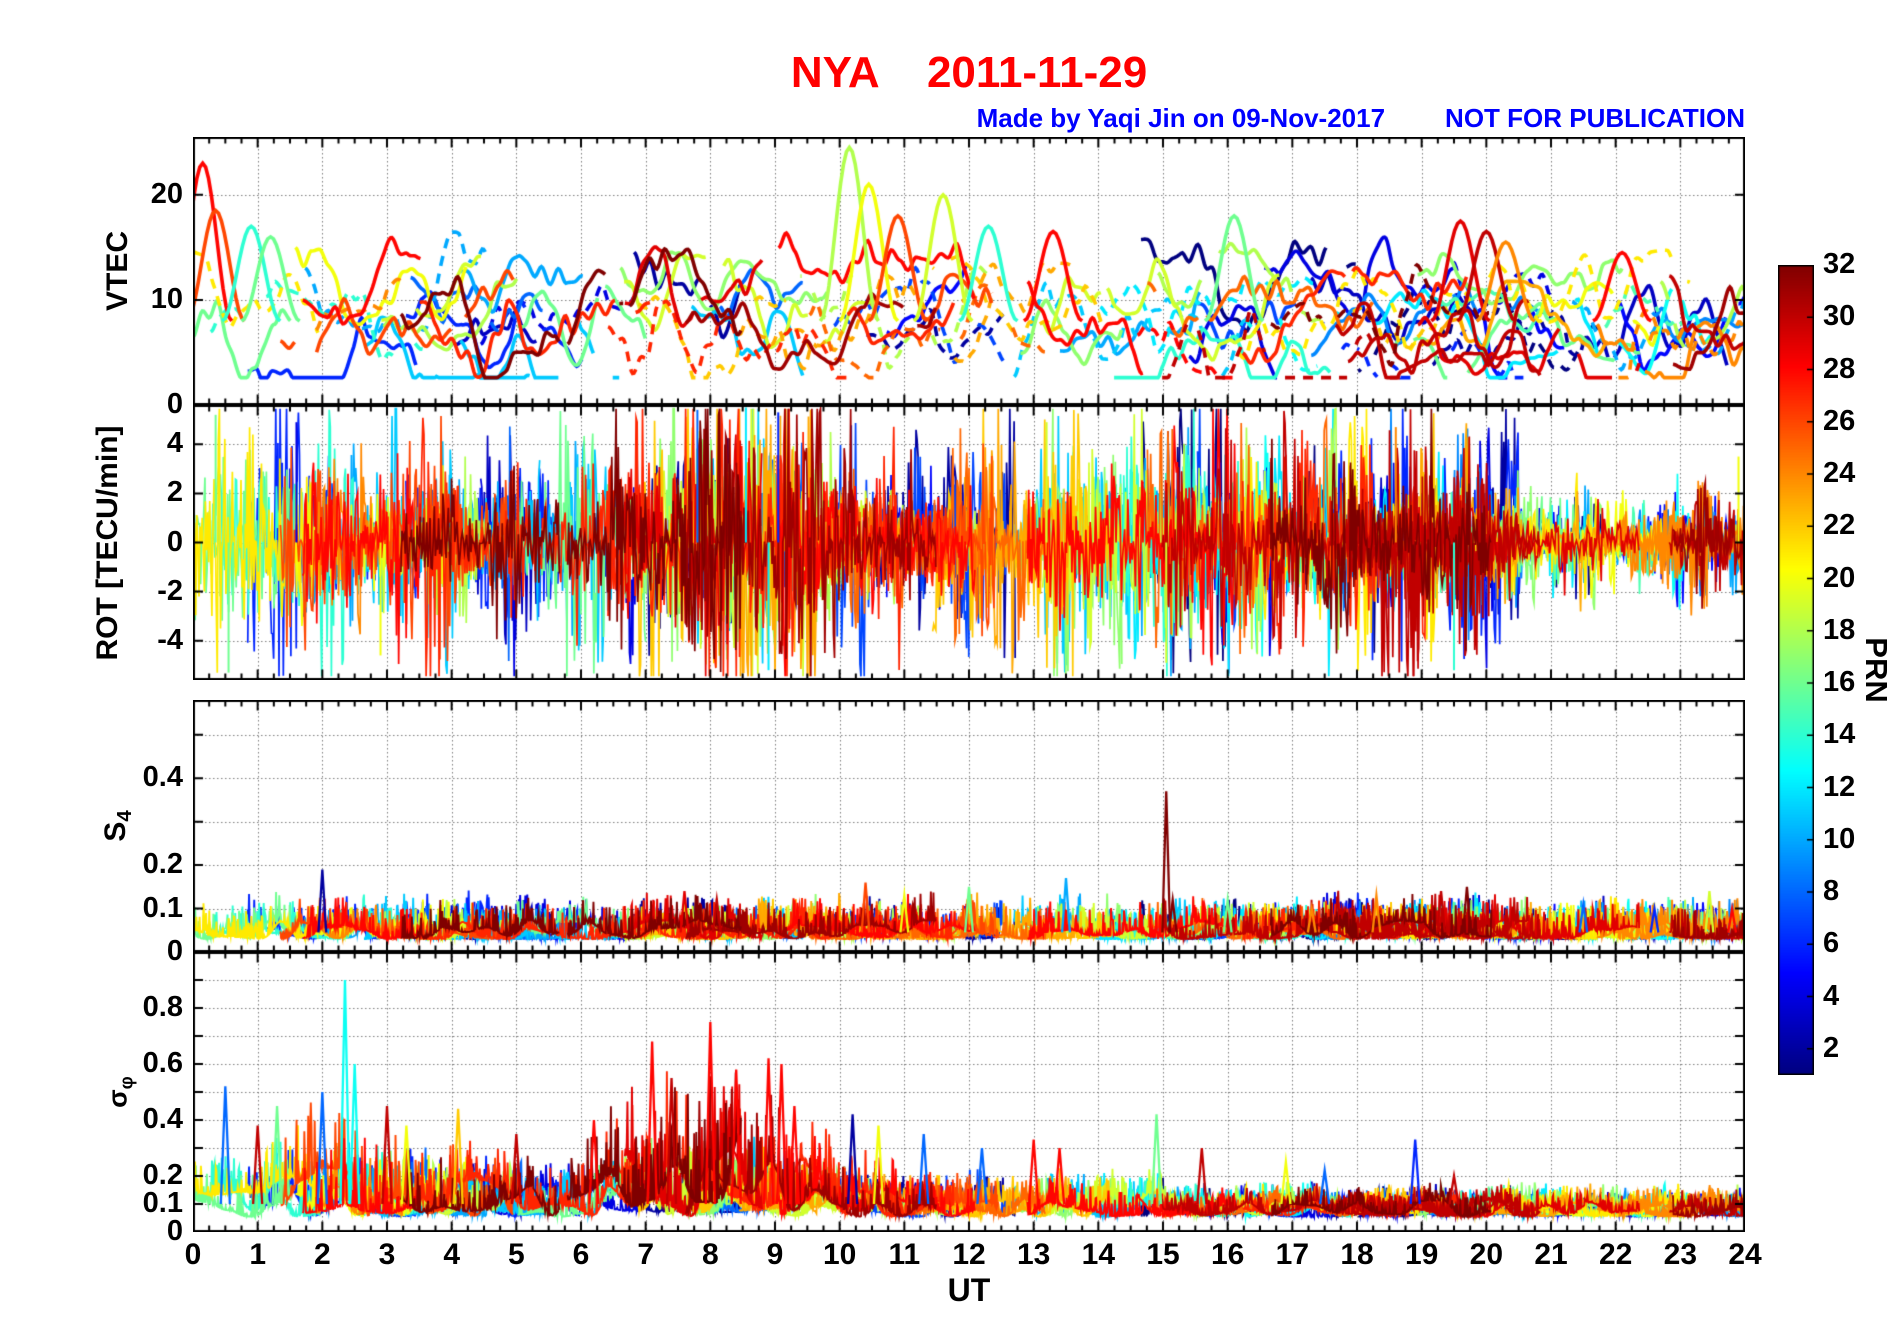  I want to click on colorbar-tick-label: 24, so click(1839, 473).